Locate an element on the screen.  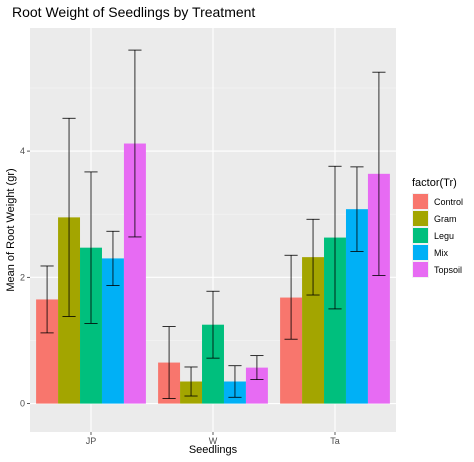
bar-mix-jp is located at coordinates (112, 331).